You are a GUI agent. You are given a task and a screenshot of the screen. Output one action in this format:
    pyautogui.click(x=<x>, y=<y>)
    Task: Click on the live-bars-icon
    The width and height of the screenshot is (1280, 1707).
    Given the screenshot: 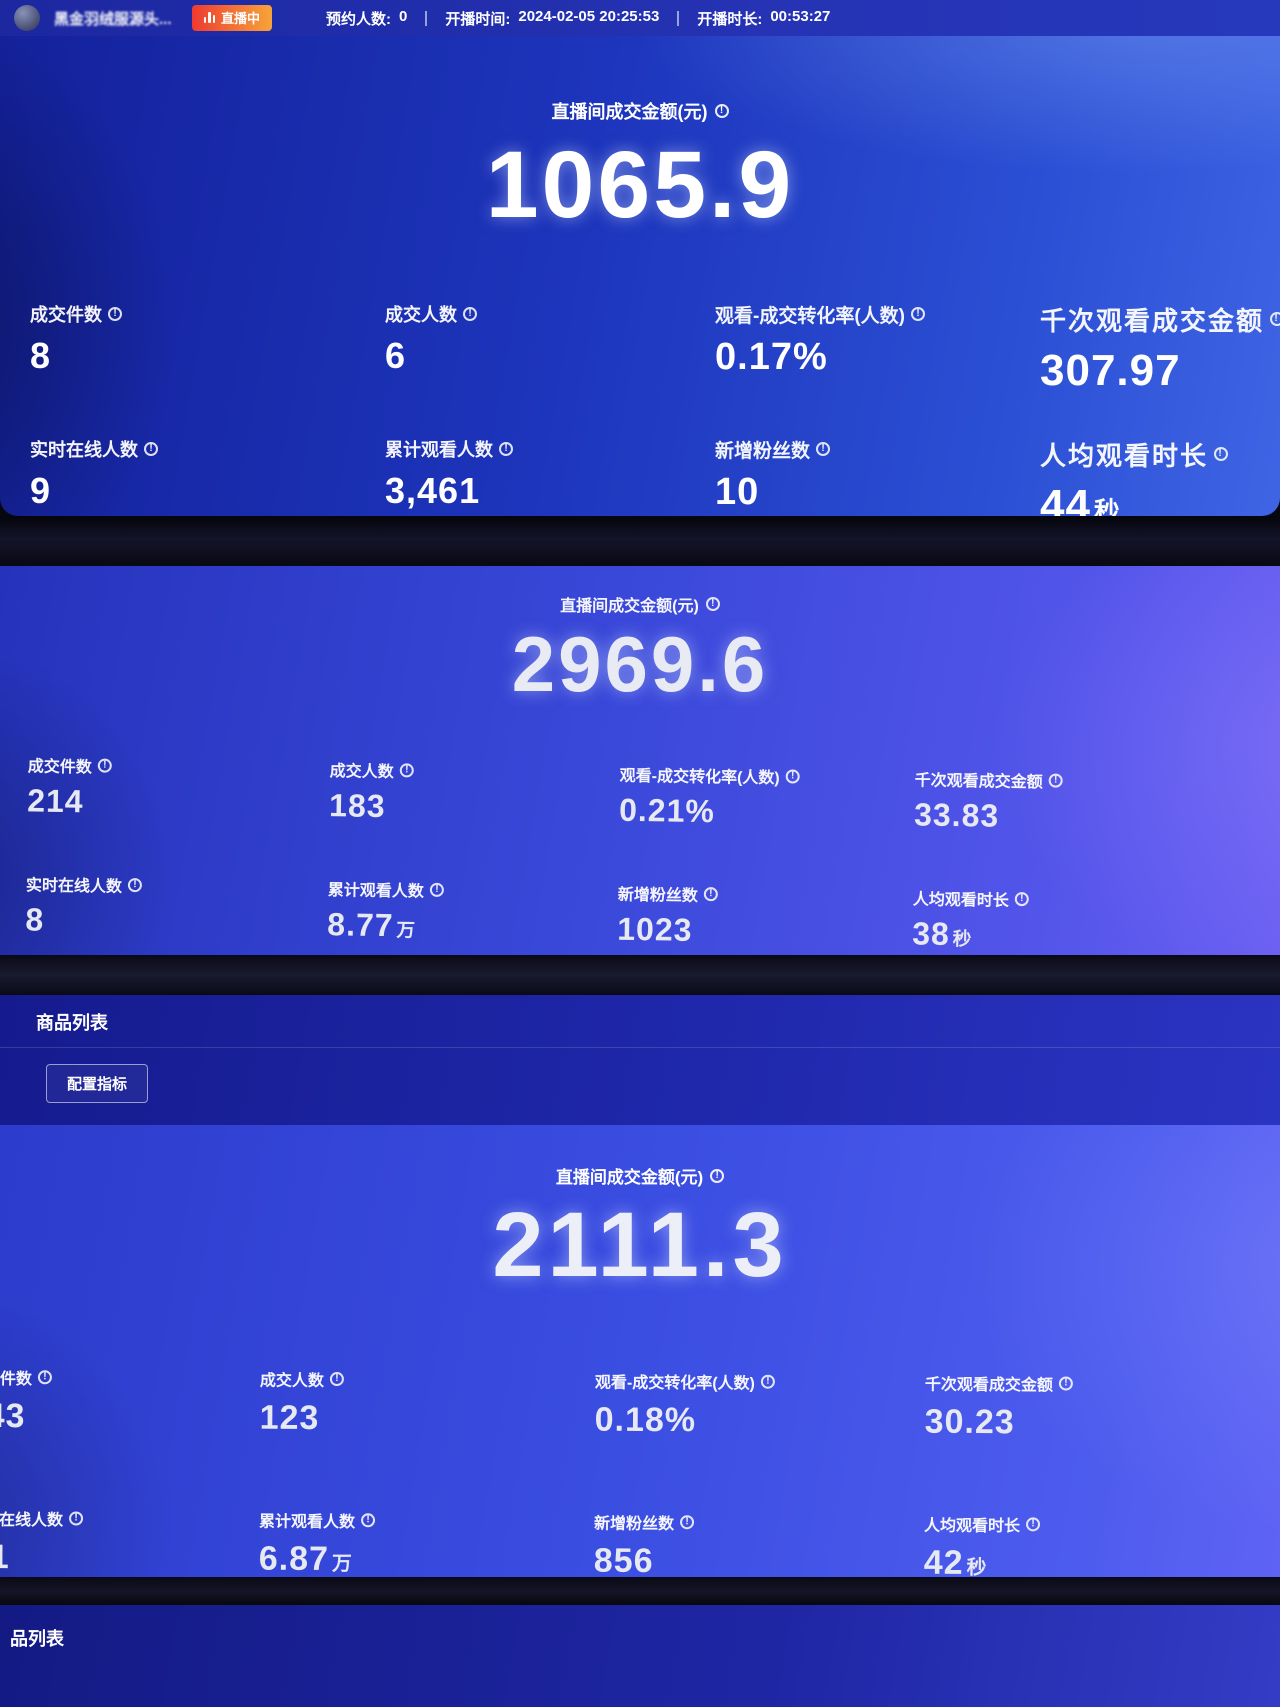 What is the action you would take?
    pyautogui.click(x=209, y=17)
    